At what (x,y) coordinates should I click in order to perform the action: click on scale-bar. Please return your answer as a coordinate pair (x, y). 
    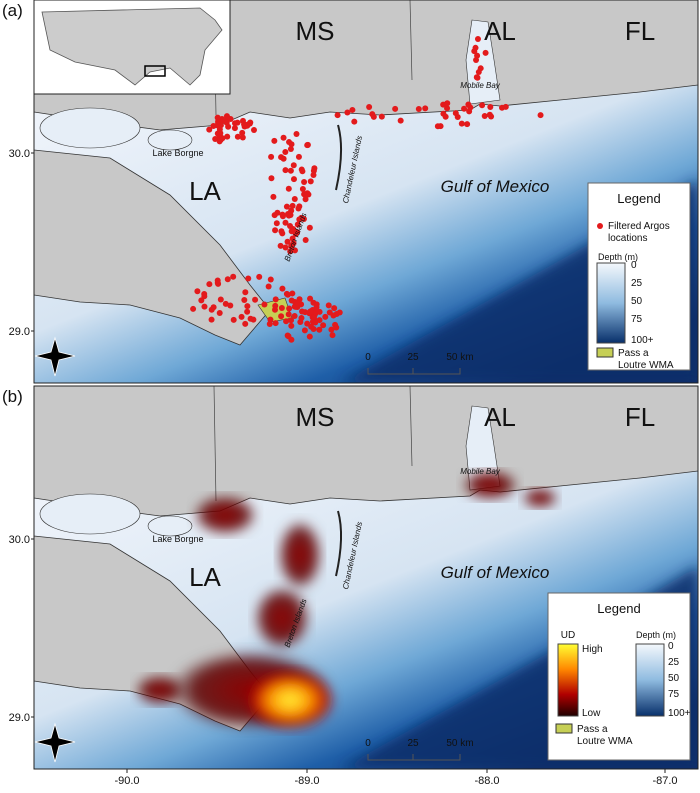
    Looking at the image, I should click on (414, 371).